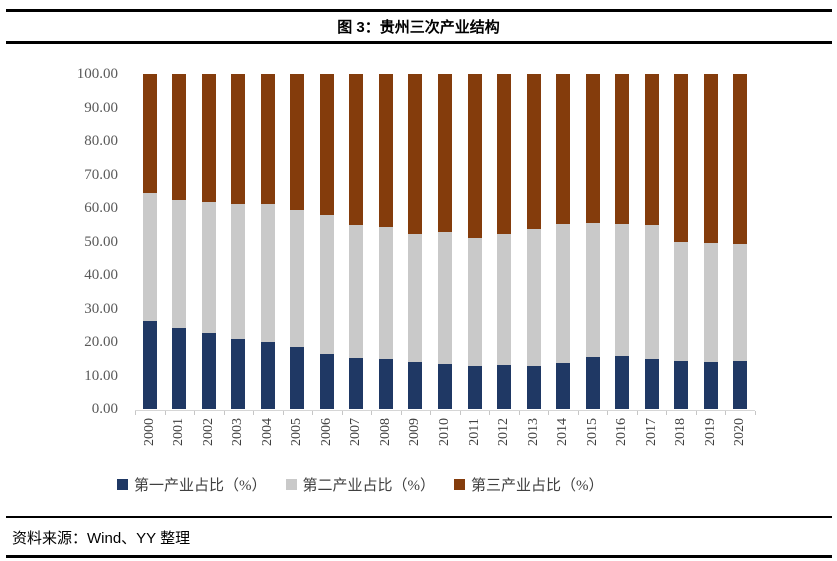 The width and height of the screenshot is (837, 561). I want to click on stacked-bar-2000, so click(149, 241).